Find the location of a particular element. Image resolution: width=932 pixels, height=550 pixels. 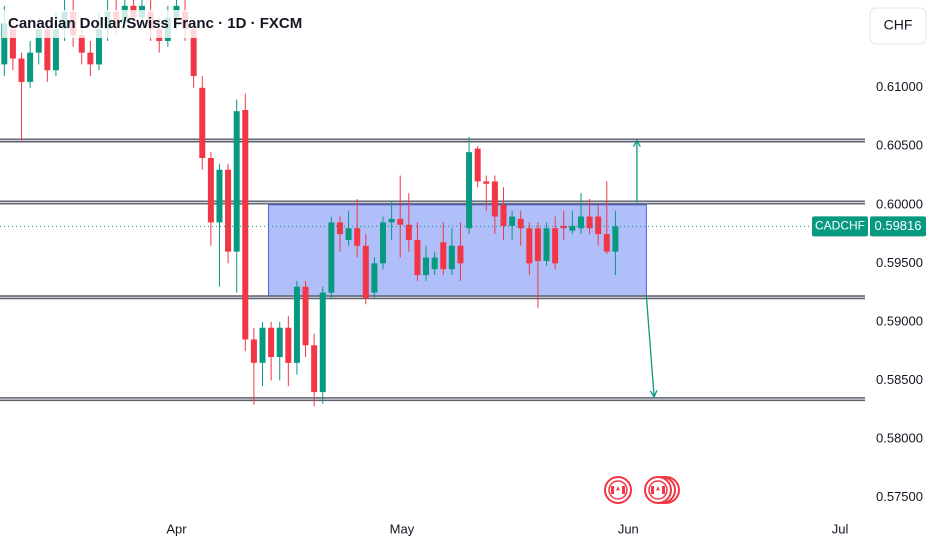

x-tick-label: Jun is located at coordinates (628, 528).